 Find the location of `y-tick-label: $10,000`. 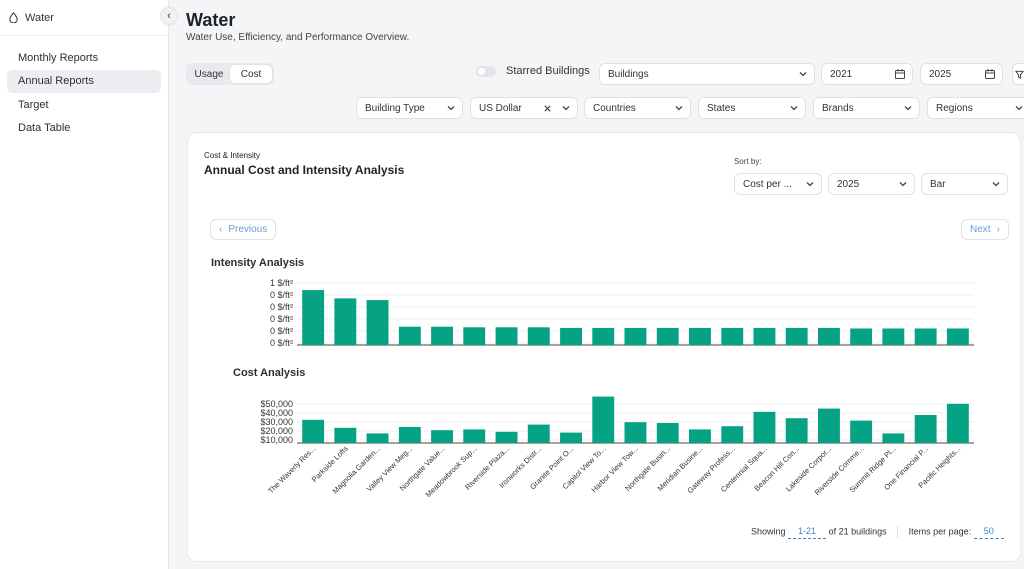

y-tick-label: $10,000 is located at coordinates (276, 440).